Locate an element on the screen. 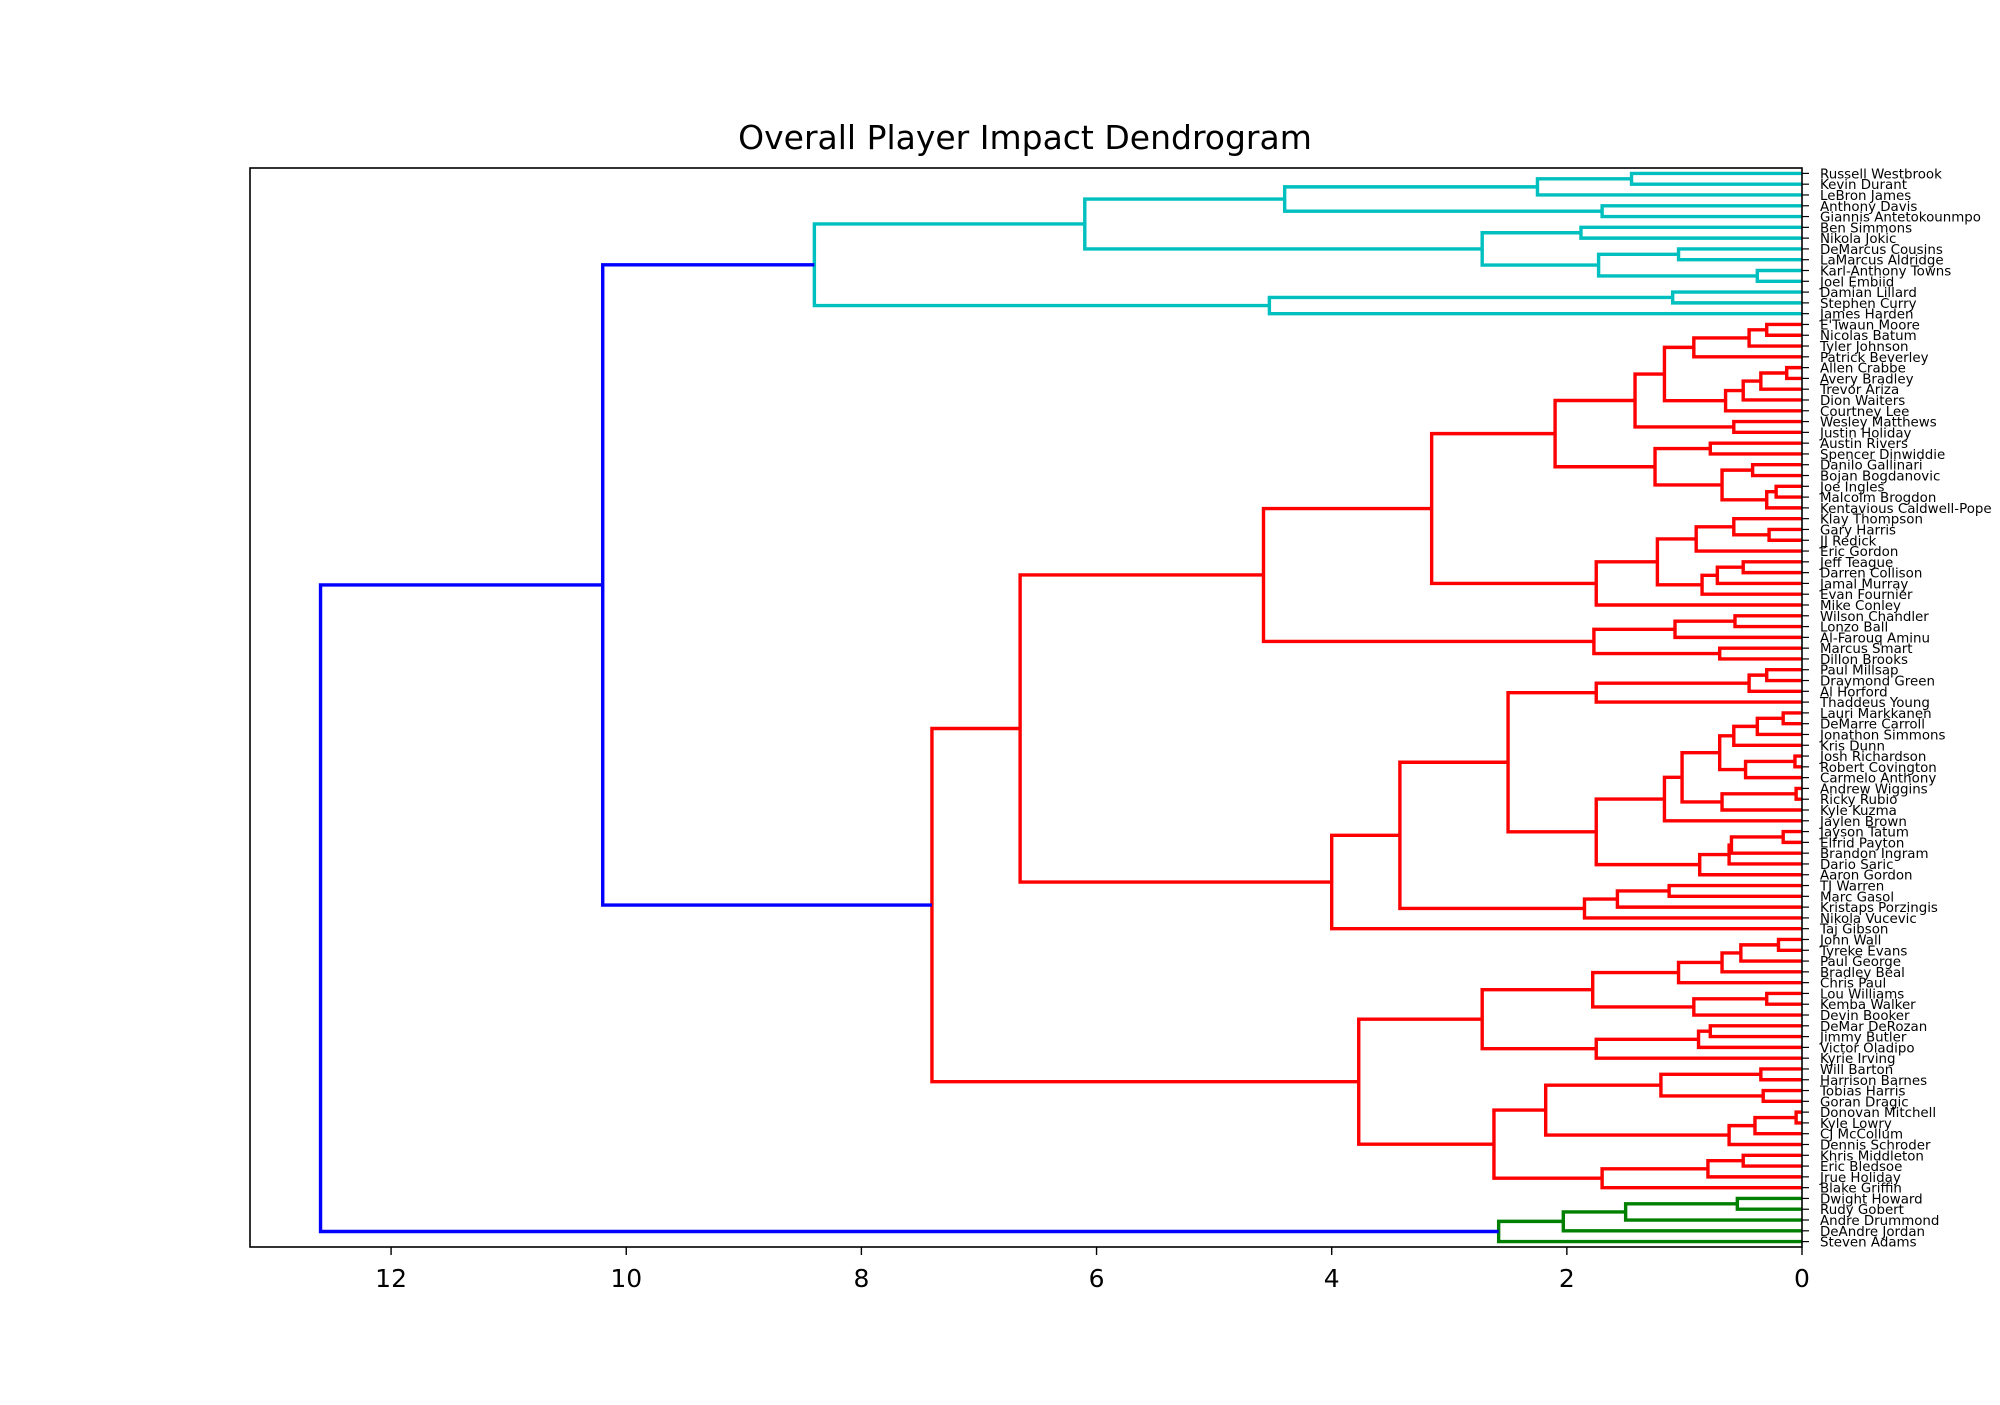 This screenshot has height=1405, width=2000. leaf-label: Jamal Murray is located at coordinates (1863, 584).